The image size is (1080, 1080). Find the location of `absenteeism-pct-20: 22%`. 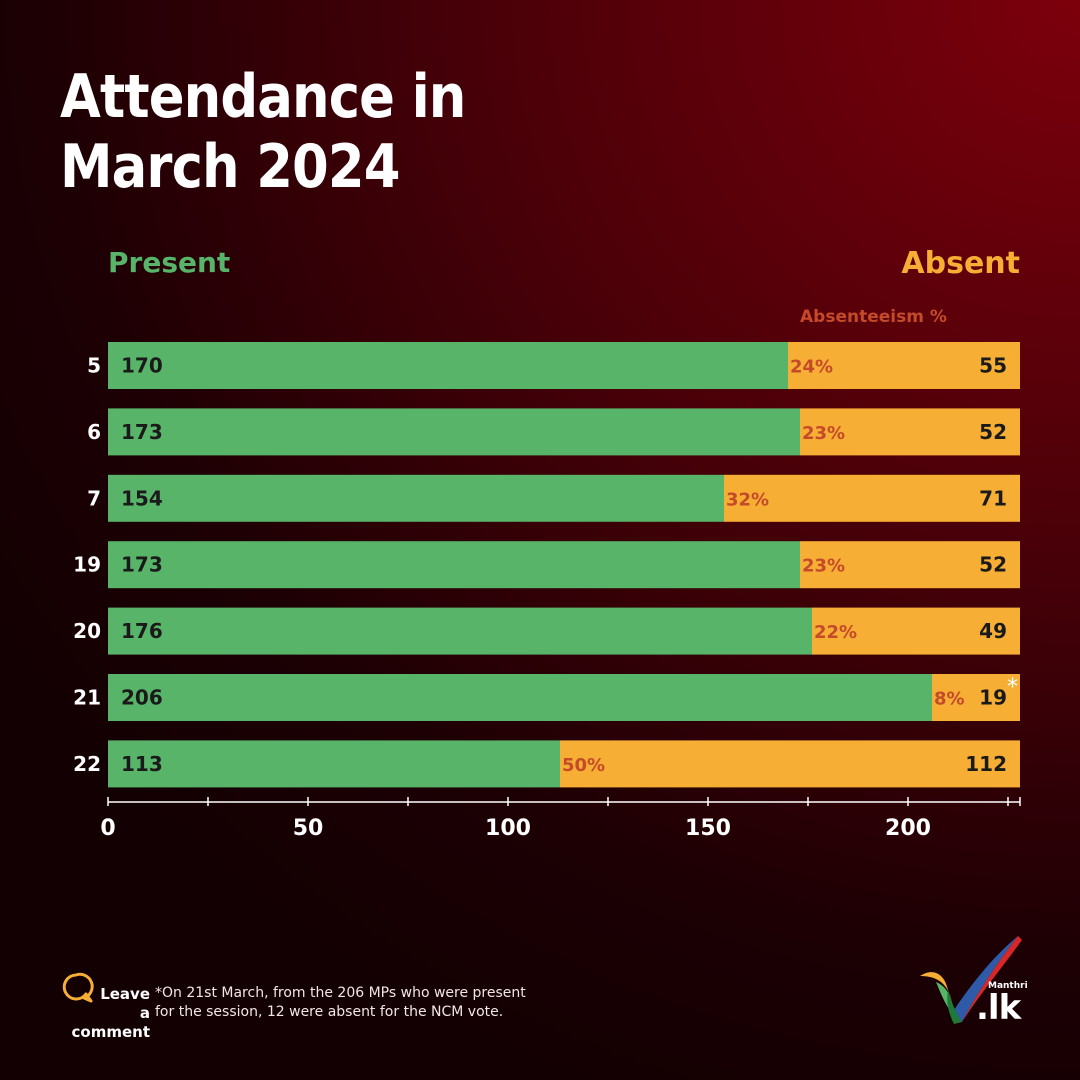

absenteeism-pct-20: 22% is located at coordinates (835, 632).